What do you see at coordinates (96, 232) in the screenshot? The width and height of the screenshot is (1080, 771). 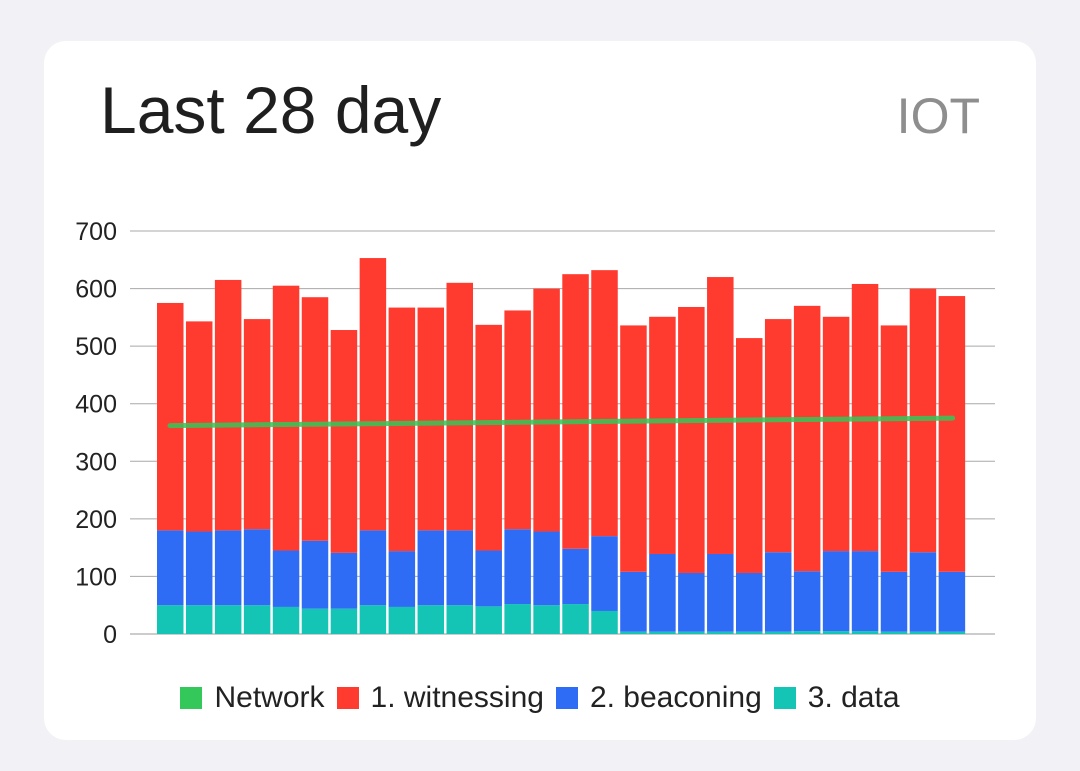 I see `y-tick-label: 700` at bounding box center [96, 232].